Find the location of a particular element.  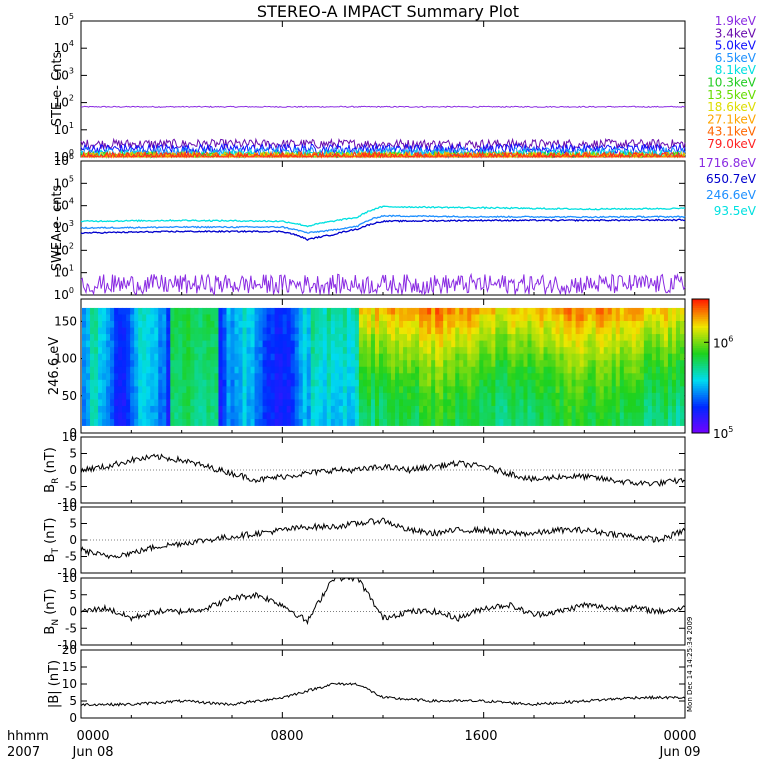

ste-legend-6: 13.5keV is located at coordinates (732, 95).